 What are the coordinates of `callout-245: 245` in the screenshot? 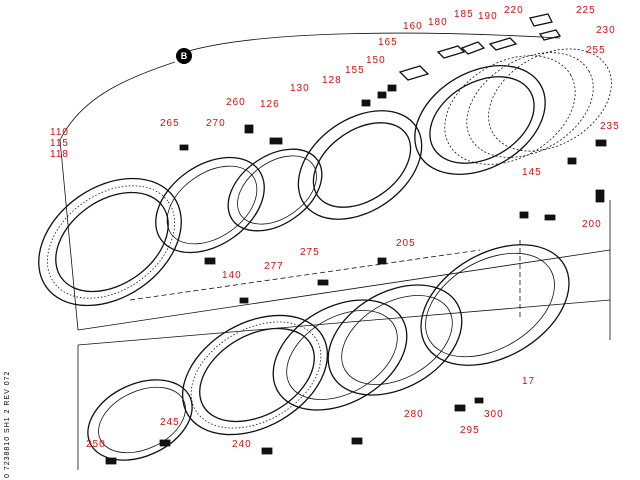 It's located at (170, 422).